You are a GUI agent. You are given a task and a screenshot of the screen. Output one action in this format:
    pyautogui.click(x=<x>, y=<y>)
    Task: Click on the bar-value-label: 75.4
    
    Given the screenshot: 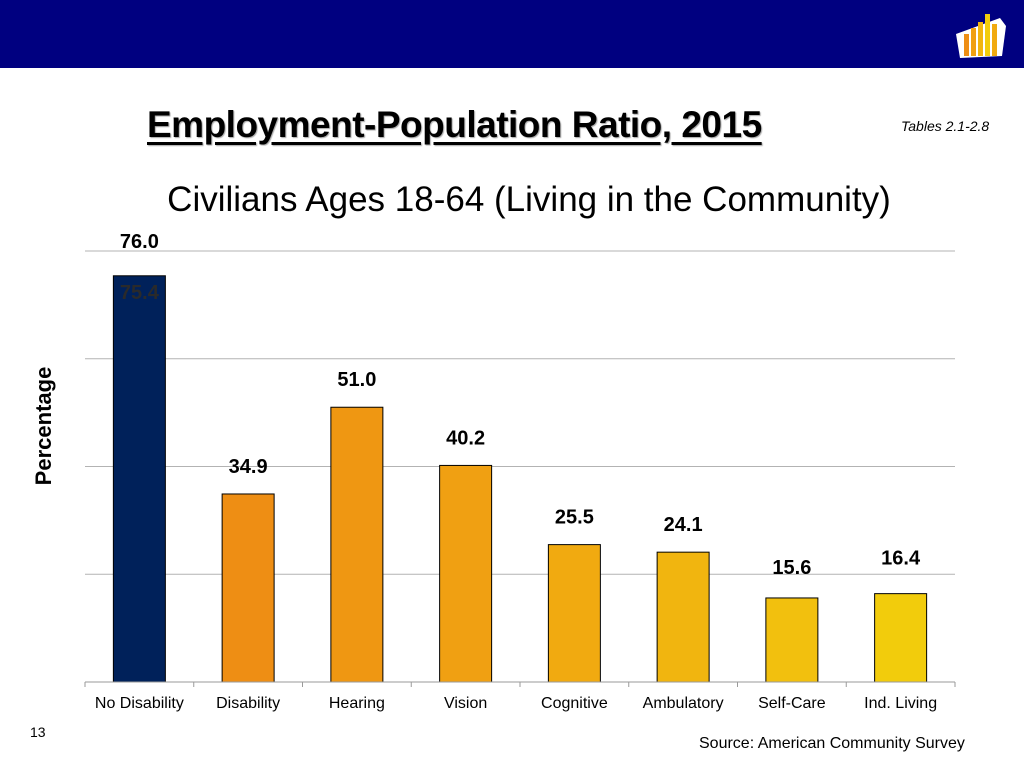 What is the action you would take?
    pyautogui.click(x=140, y=293)
    